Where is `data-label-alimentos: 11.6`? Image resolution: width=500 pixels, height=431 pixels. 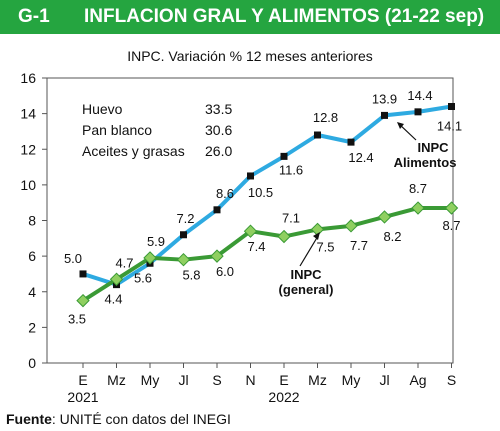 data-label-alimentos: 11.6 is located at coordinates (291, 169).